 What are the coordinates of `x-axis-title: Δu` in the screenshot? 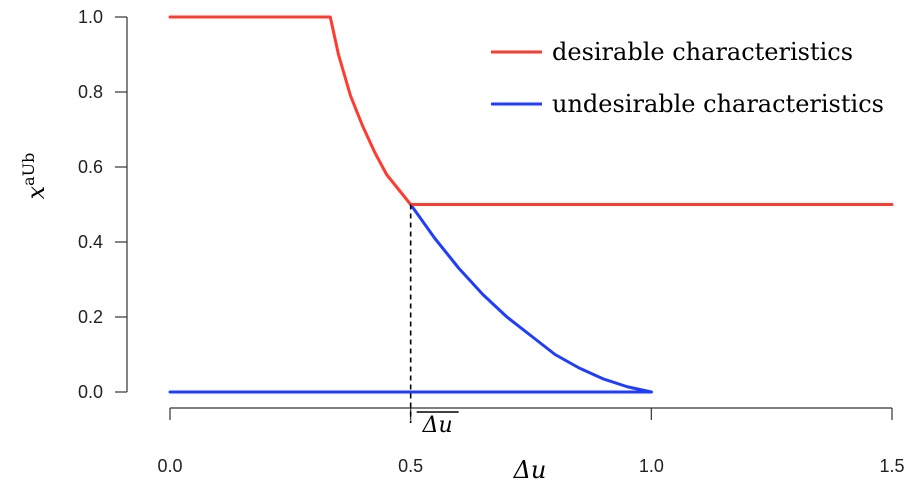 It's located at (530, 470).